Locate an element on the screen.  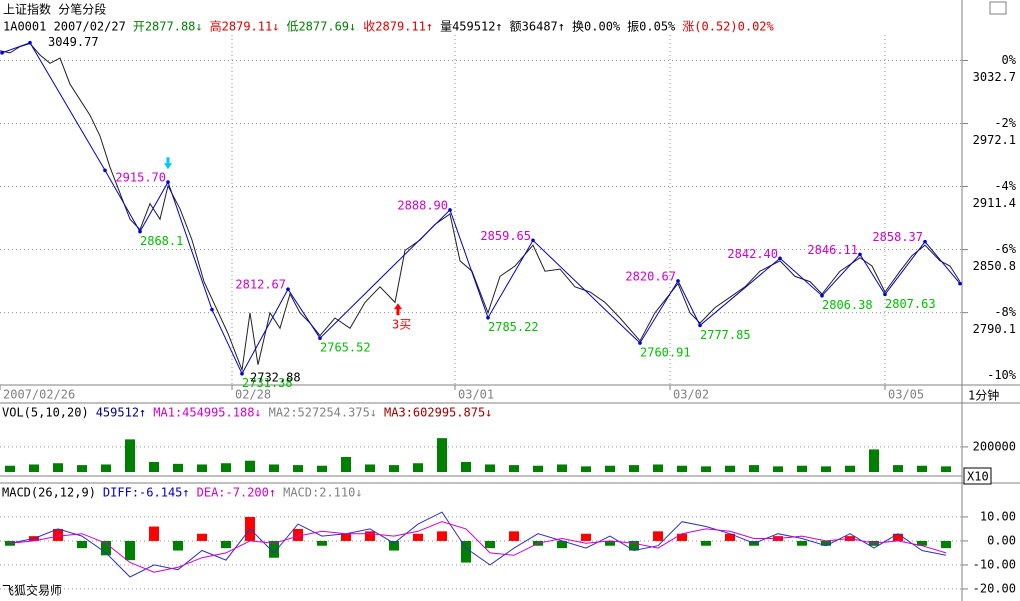
y-tick-label: 10.00 is located at coordinates (998, 516).